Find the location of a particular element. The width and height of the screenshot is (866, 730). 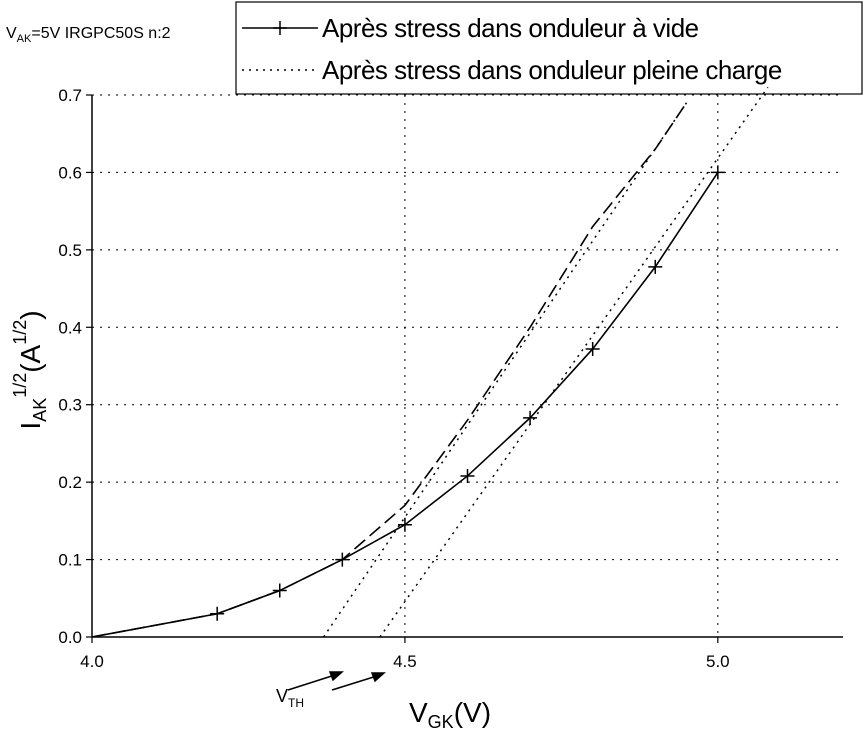

y-tick-label: 0.6 is located at coordinates (70, 172).